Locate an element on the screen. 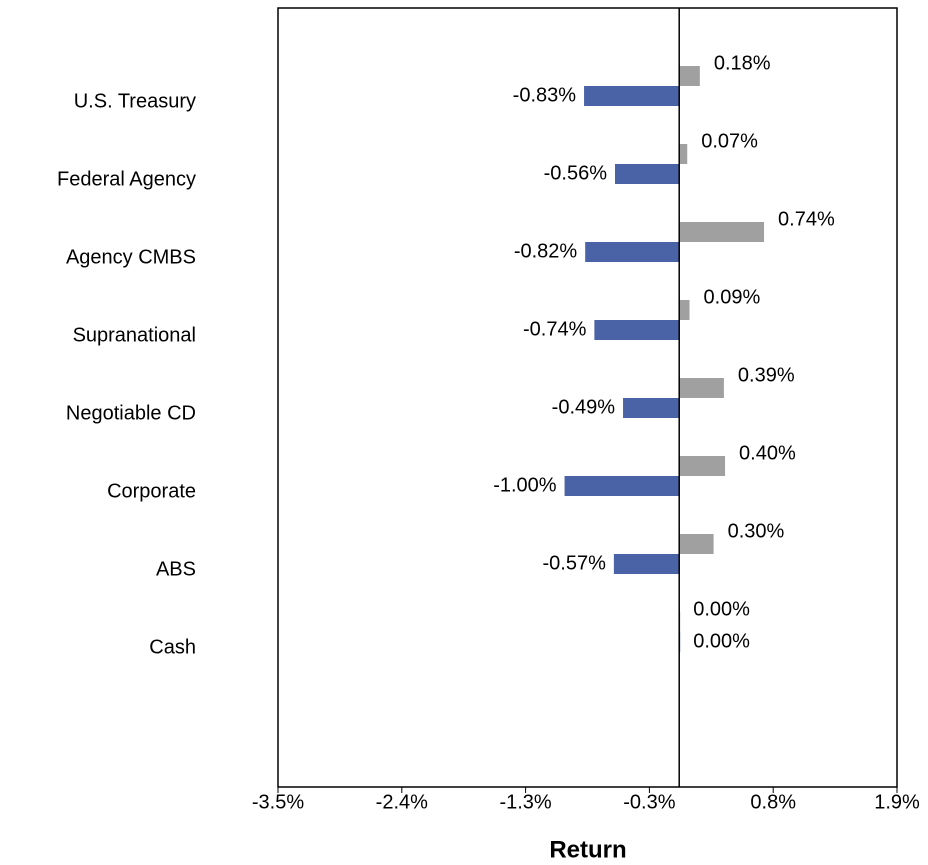  y-tick-label: Cash is located at coordinates (172, 647).